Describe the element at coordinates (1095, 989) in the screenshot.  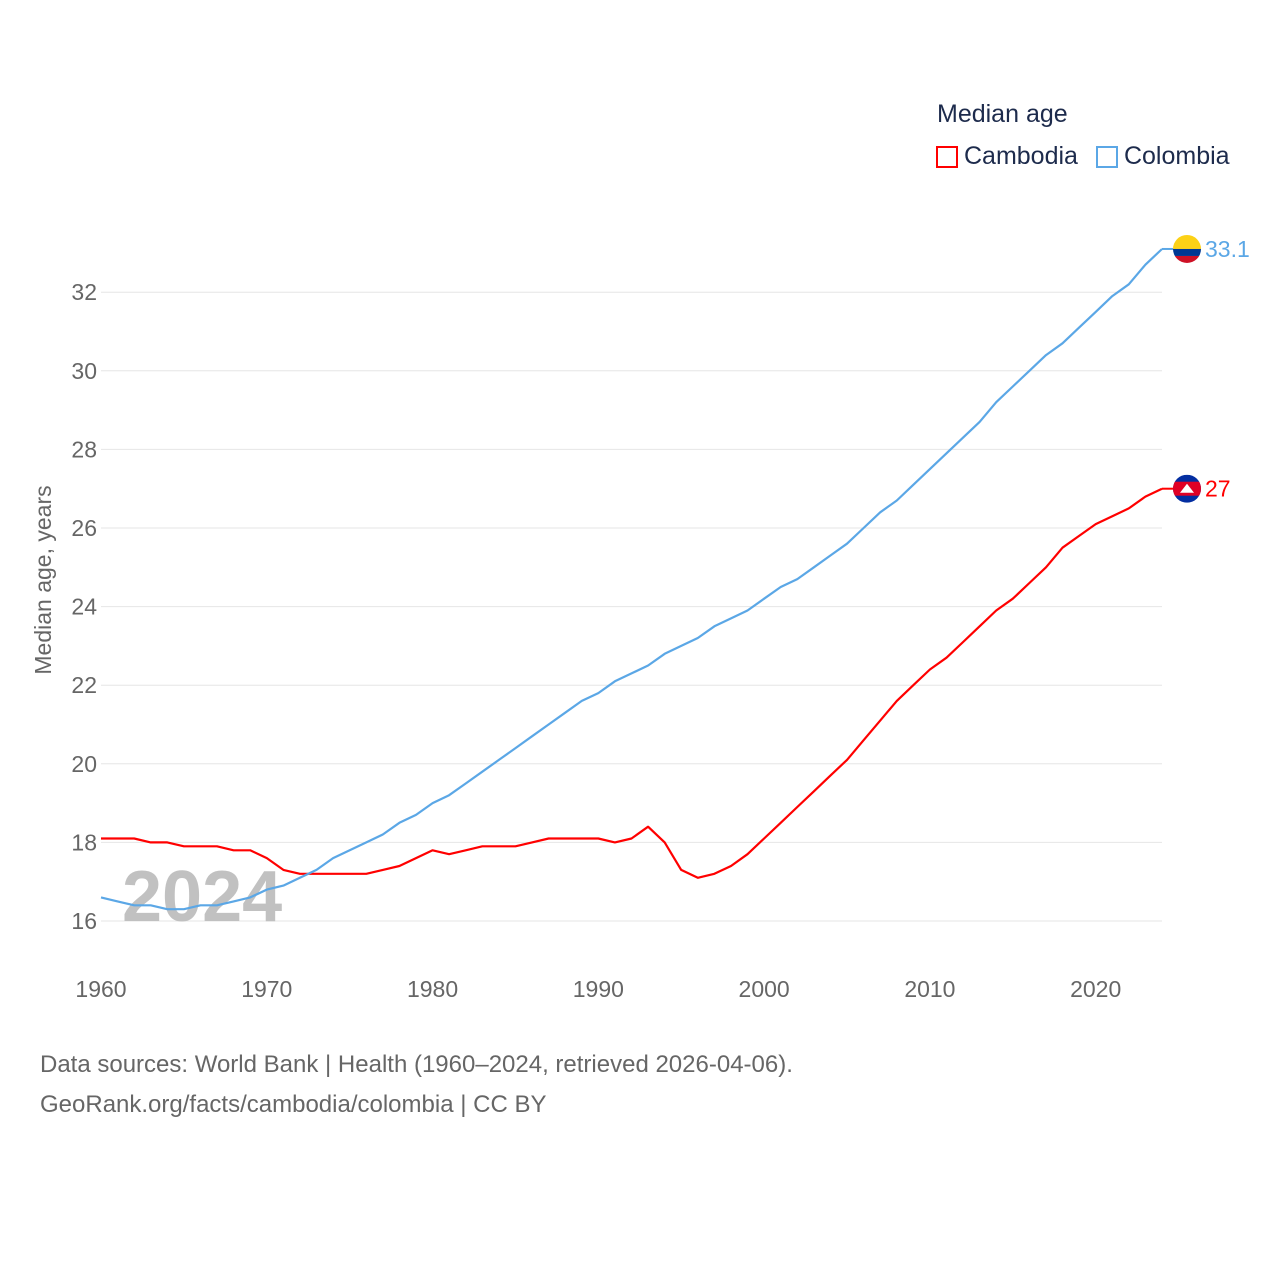
I see `x-tick-label: 2020` at that location.